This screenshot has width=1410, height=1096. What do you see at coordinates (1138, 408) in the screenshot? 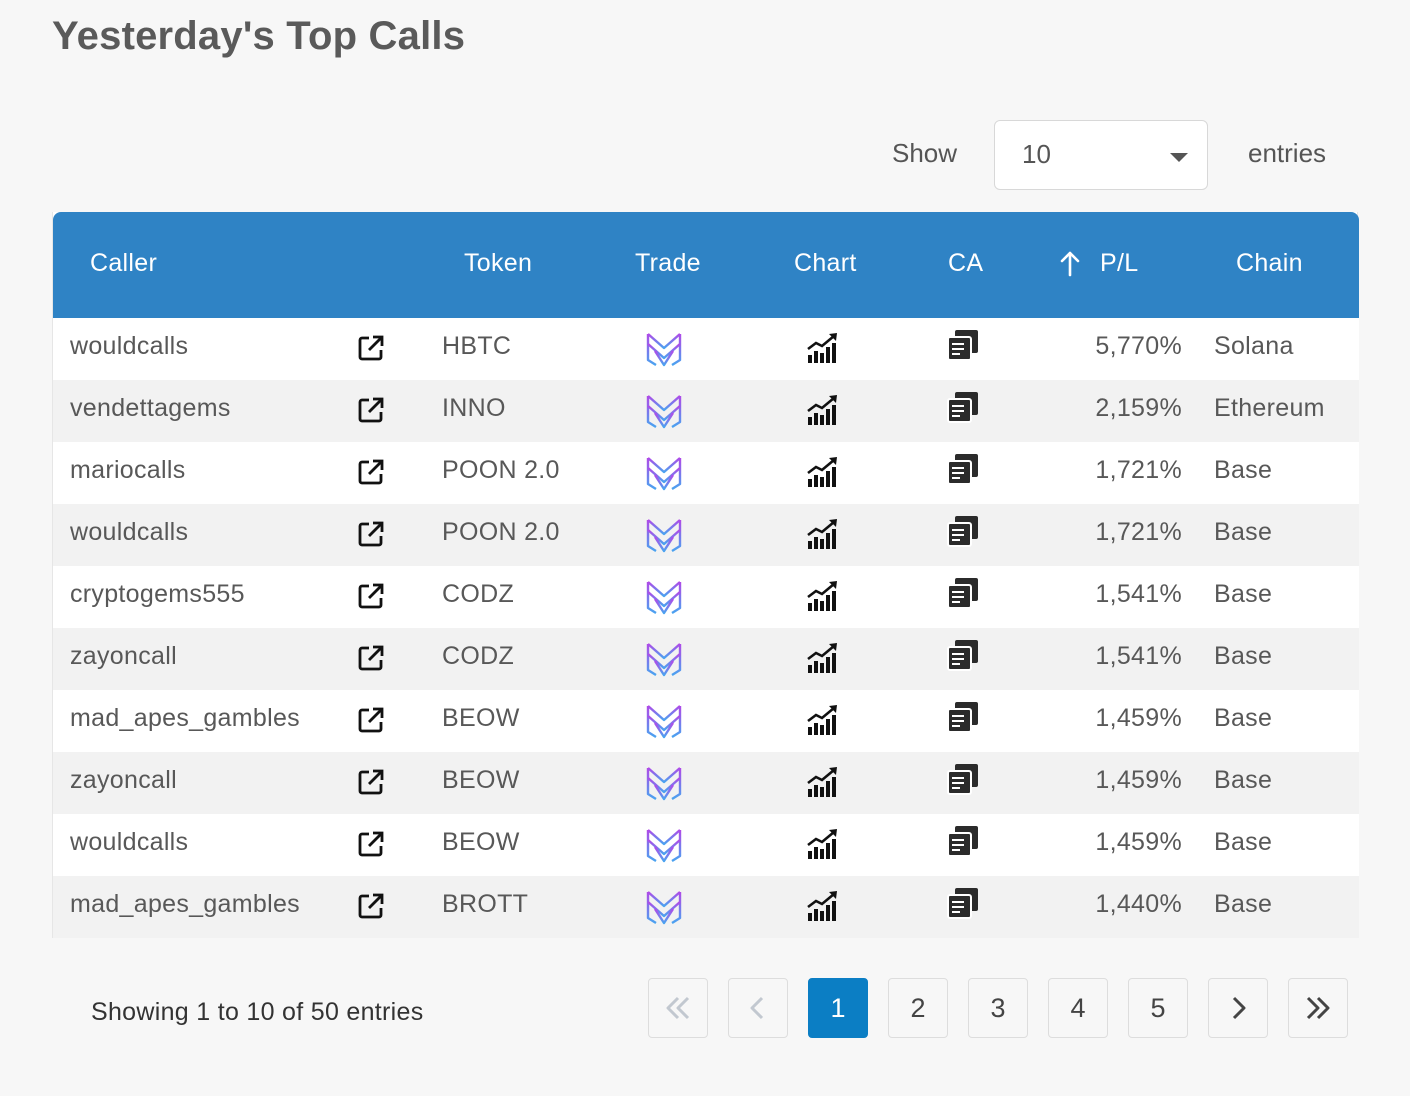
I see `pl-cell: 2,159%` at bounding box center [1138, 408].